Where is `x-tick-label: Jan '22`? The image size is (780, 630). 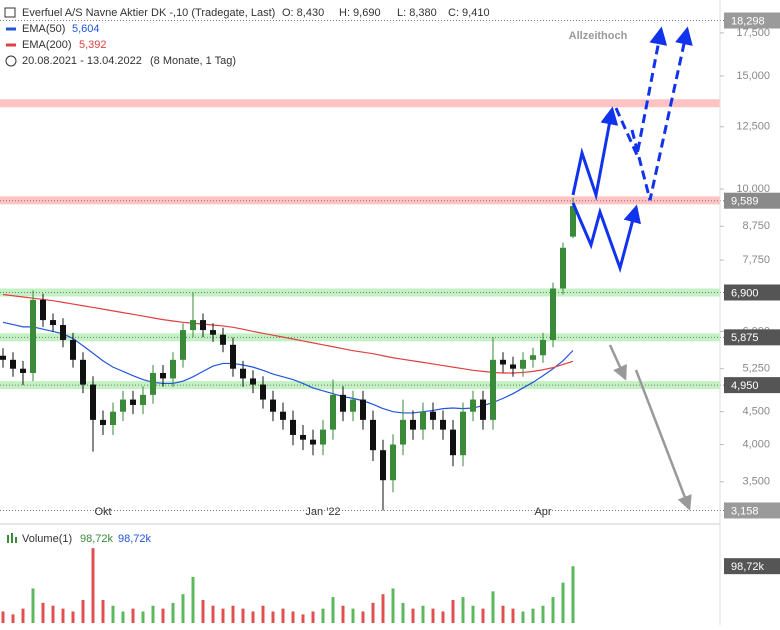 x-tick-label: Jan '22 is located at coordinates (322, 512).